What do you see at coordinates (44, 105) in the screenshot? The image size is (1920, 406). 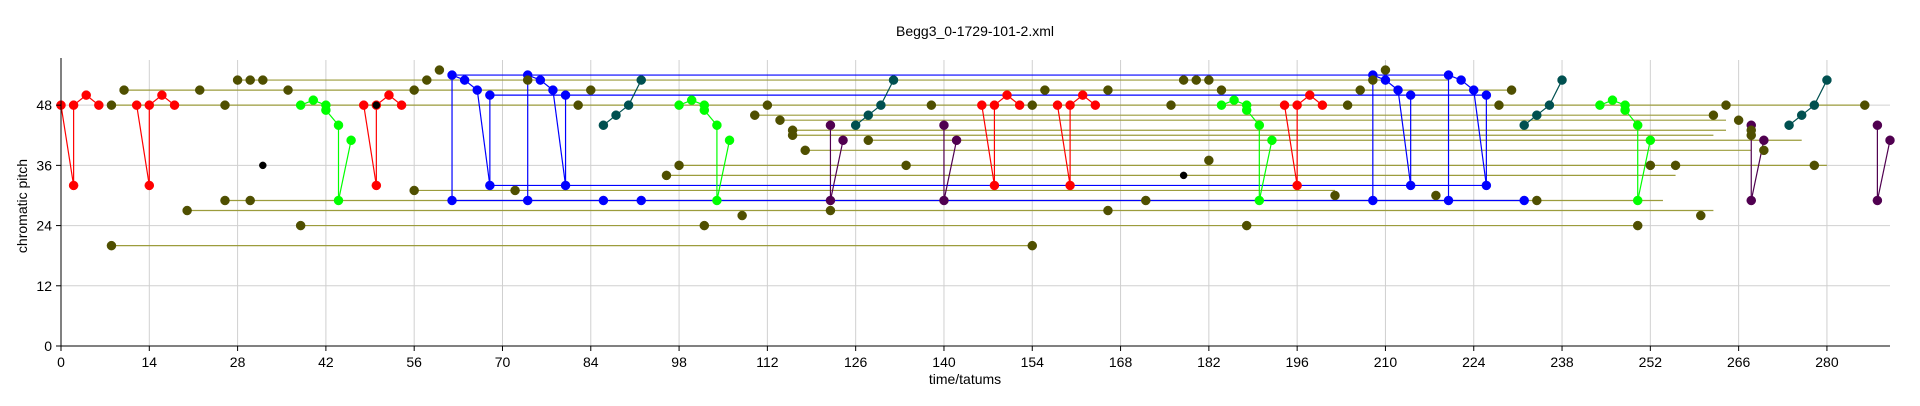 I see `y-tick-label: 48` at bounding box center [44, 105].